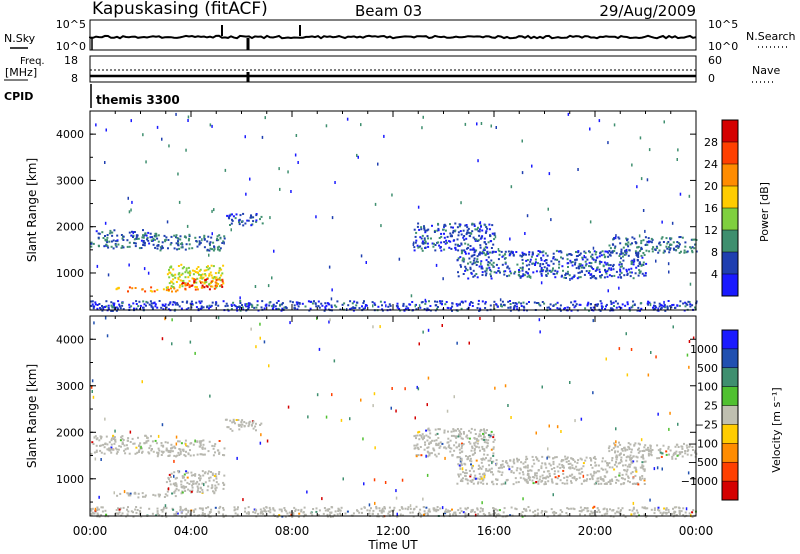 This screenshot has height=554, width=800. Describe the element at coordinates (74, 78) in the screenshot. I see `freq-left-tick-bottom: 8` at that location.